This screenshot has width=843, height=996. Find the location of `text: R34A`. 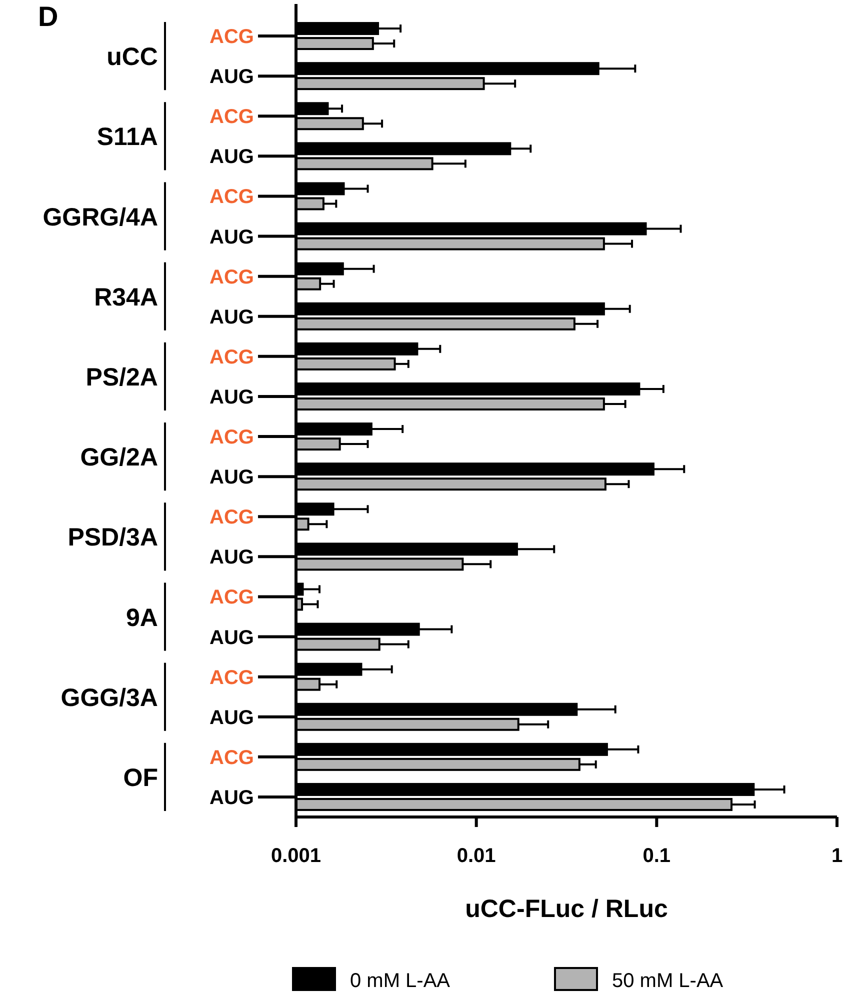

text: R34A is located at coordinates (126, 297).